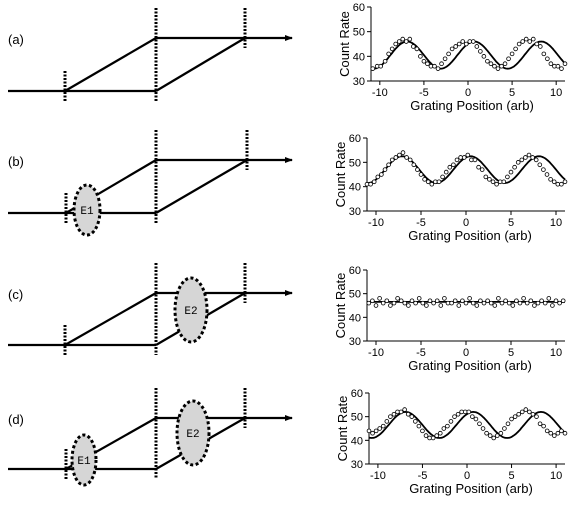 The image size is (568, 510). What do you see at coordinates (201, 186) in the screenshot?
I see `lower-diagonal-path` at bounding box center [201, 186].